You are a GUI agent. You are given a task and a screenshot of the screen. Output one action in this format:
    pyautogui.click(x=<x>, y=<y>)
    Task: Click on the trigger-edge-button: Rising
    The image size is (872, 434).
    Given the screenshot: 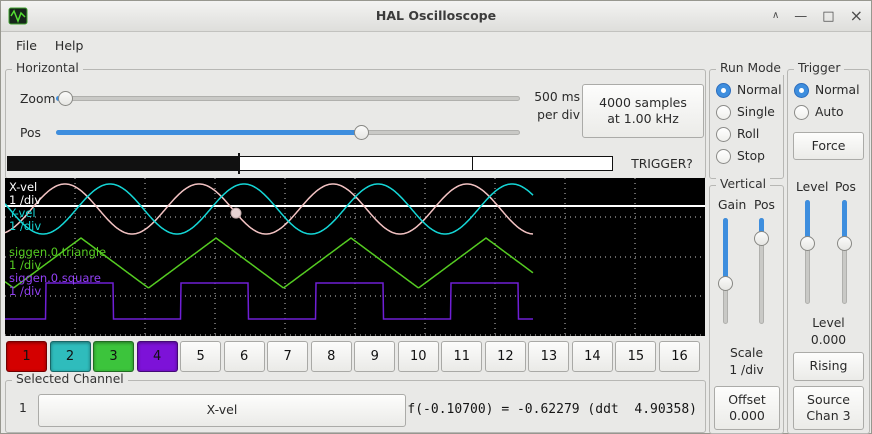 What is the action you would take?
    pyautogui.click(x=828, y=366)
    